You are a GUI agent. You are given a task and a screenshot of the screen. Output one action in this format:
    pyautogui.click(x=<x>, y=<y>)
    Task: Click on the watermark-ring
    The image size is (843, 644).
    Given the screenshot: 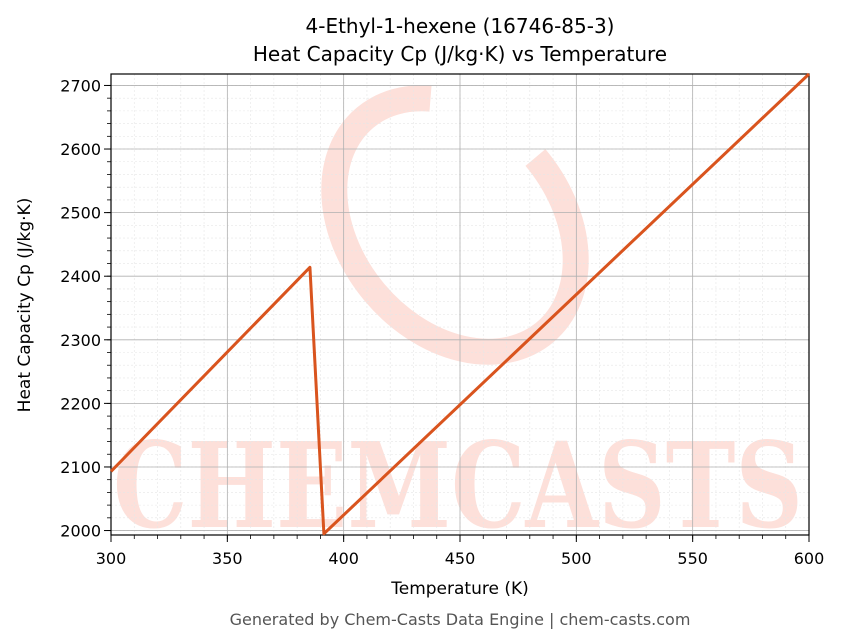 What is the action you would take?
    pyautogui.click(x=455, y=225)
    